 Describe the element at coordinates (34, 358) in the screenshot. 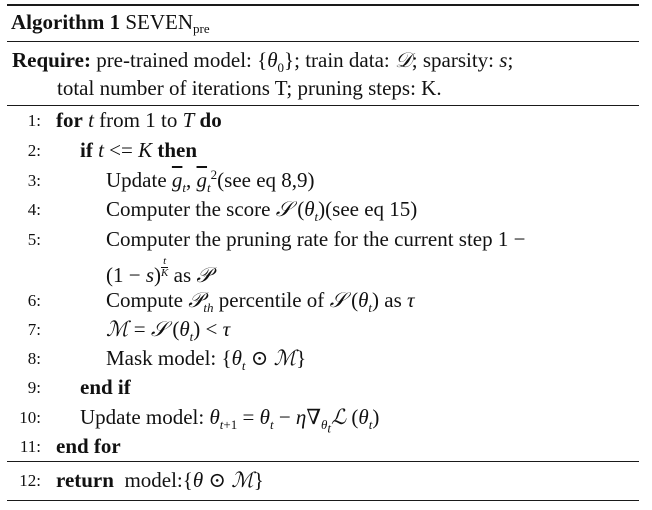

I see `line-number: 8:` at that location.